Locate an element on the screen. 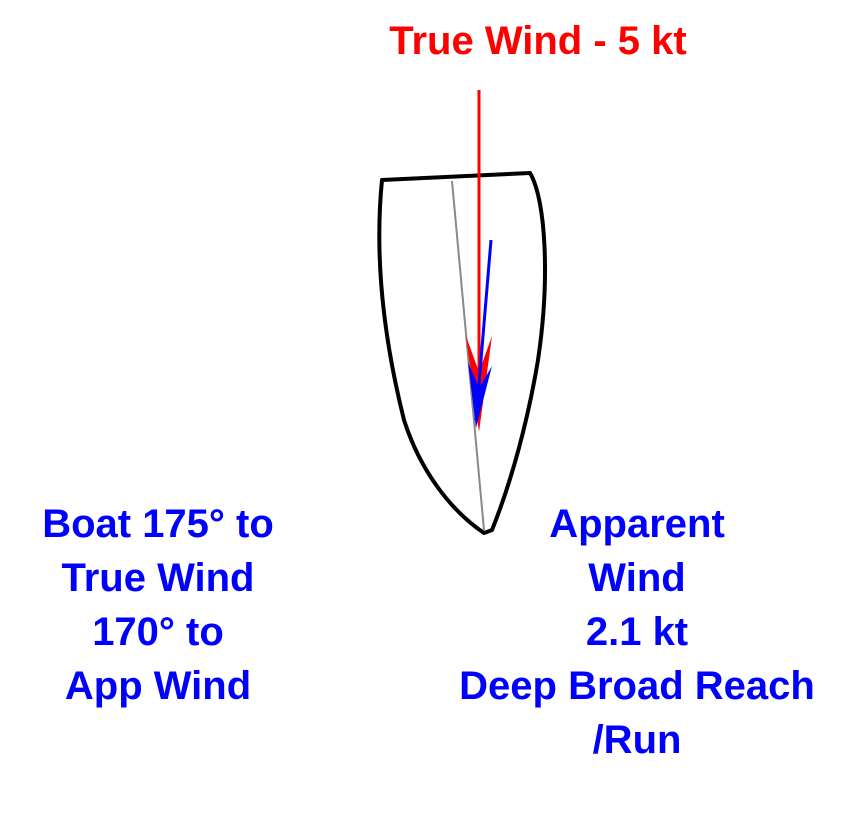 The image size is (850, 814). apparent-wind-speed: 2.1 kt is located at coordinates (637, 632).